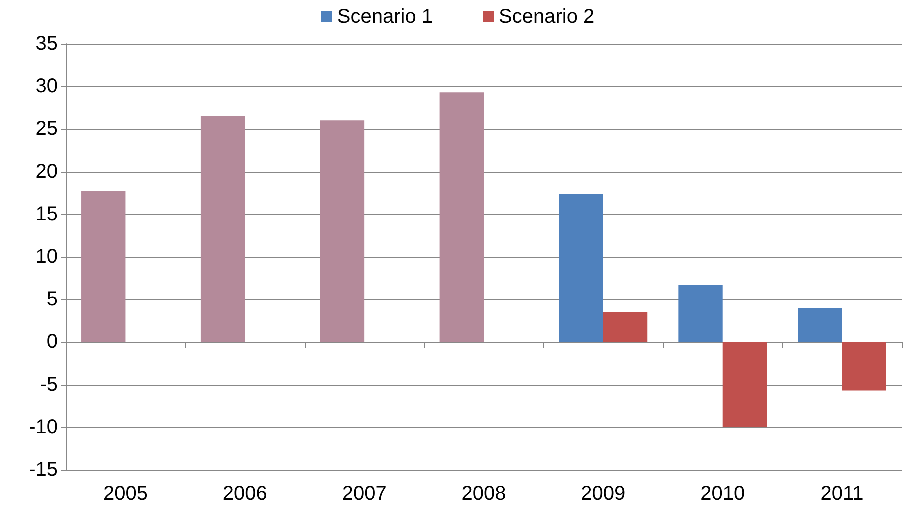  Describe the element at coordinates (52, 342) in the screenshot. I see `y-tick-label: 0` at that location.